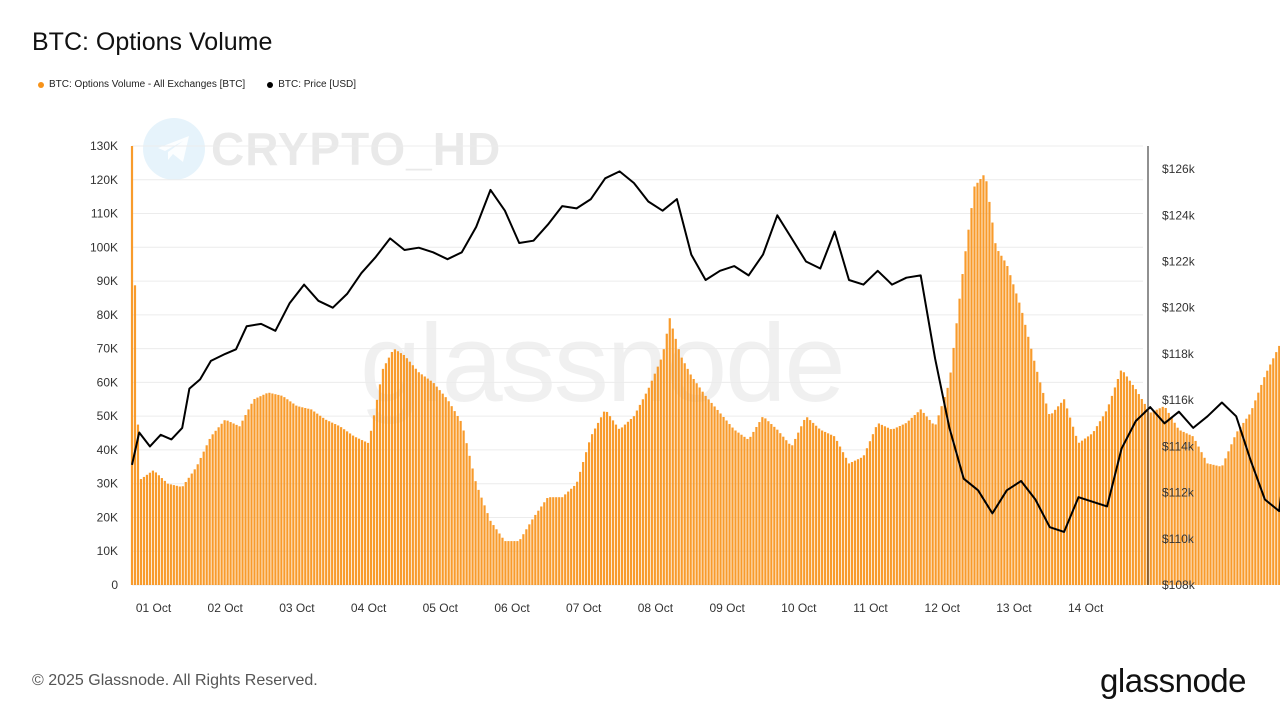 This screenshot has height=720, width=1280. I want to click on x-tick-label: 07 Oct, so click(584, 608).